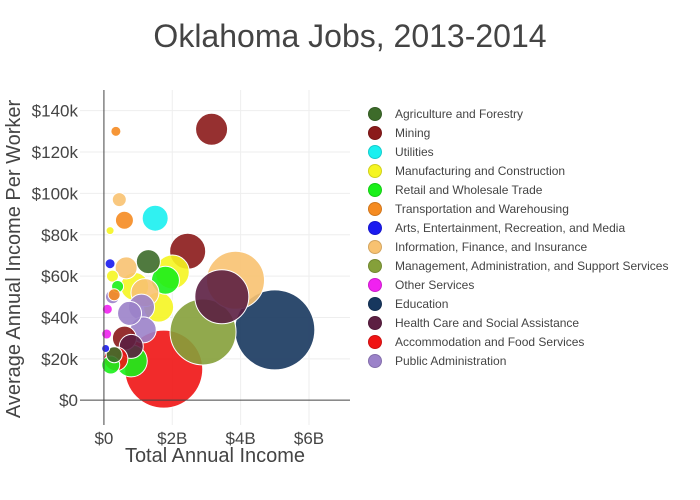  I want to click on legend-item: Transportation and Warehousing, so click(518, 208).